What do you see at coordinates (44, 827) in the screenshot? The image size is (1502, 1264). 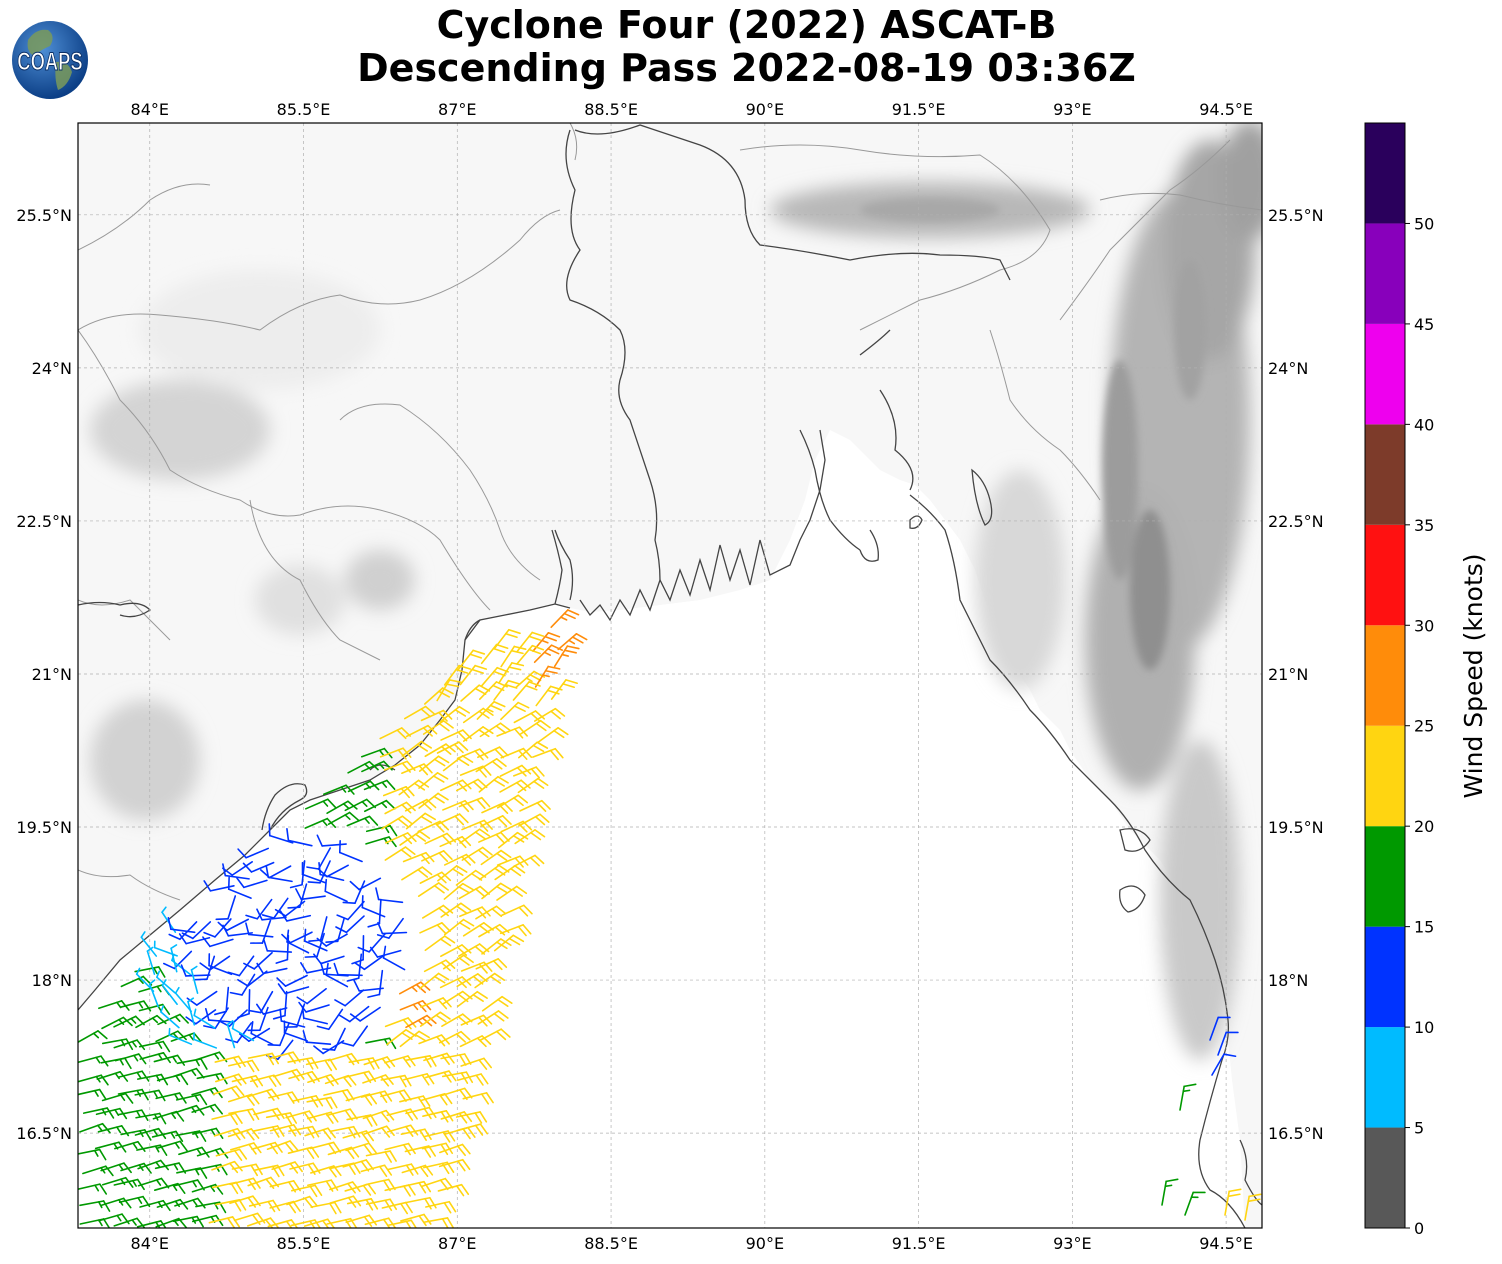 I see `lat-label-left: 19.5°N` at bounding box center [44, 827].